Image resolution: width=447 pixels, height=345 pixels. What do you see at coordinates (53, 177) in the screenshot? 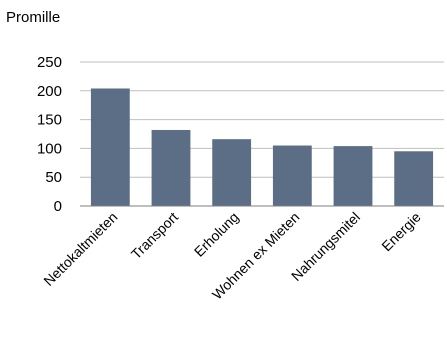
I see `y-tick-label: 50` at bounding box center [53, 177].